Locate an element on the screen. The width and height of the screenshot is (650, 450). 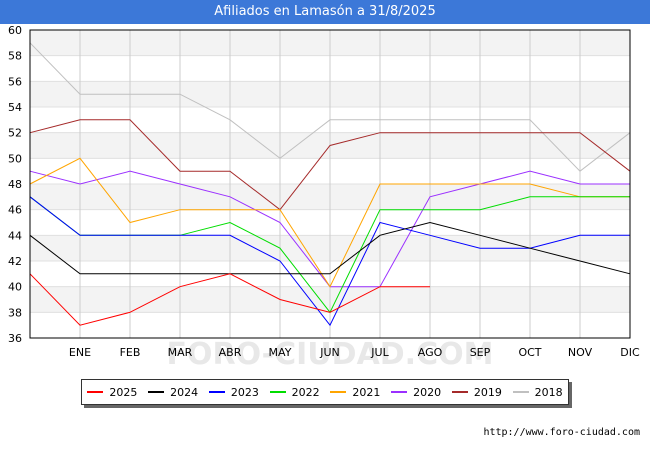
x-tick-label: DIC is located at coordinates (630, 352).